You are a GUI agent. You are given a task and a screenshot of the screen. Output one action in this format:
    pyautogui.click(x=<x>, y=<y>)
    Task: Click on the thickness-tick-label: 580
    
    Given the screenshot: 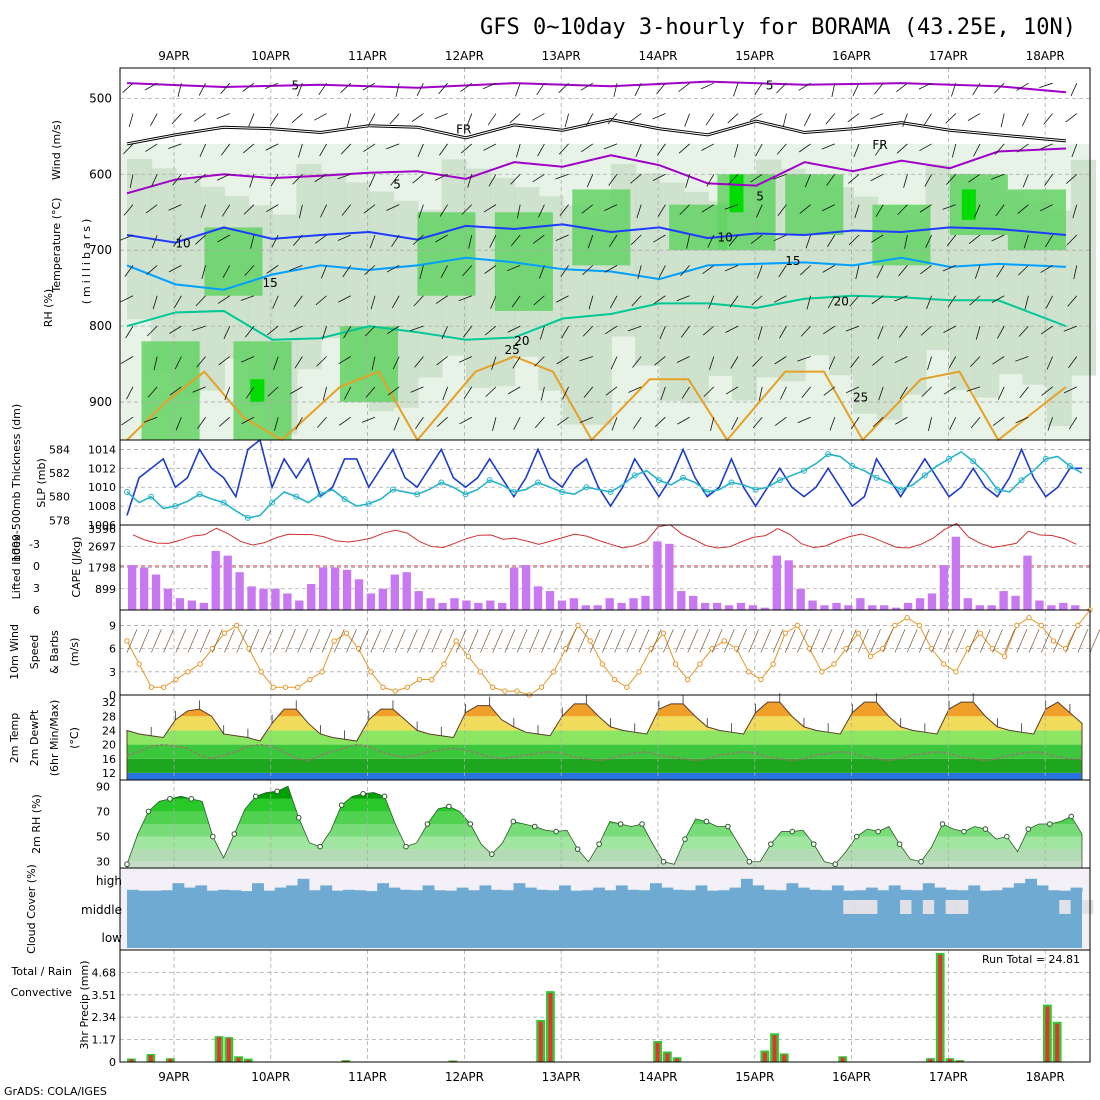 What is the action you would take?
    pyautogui.click(x=59, y=497)
    